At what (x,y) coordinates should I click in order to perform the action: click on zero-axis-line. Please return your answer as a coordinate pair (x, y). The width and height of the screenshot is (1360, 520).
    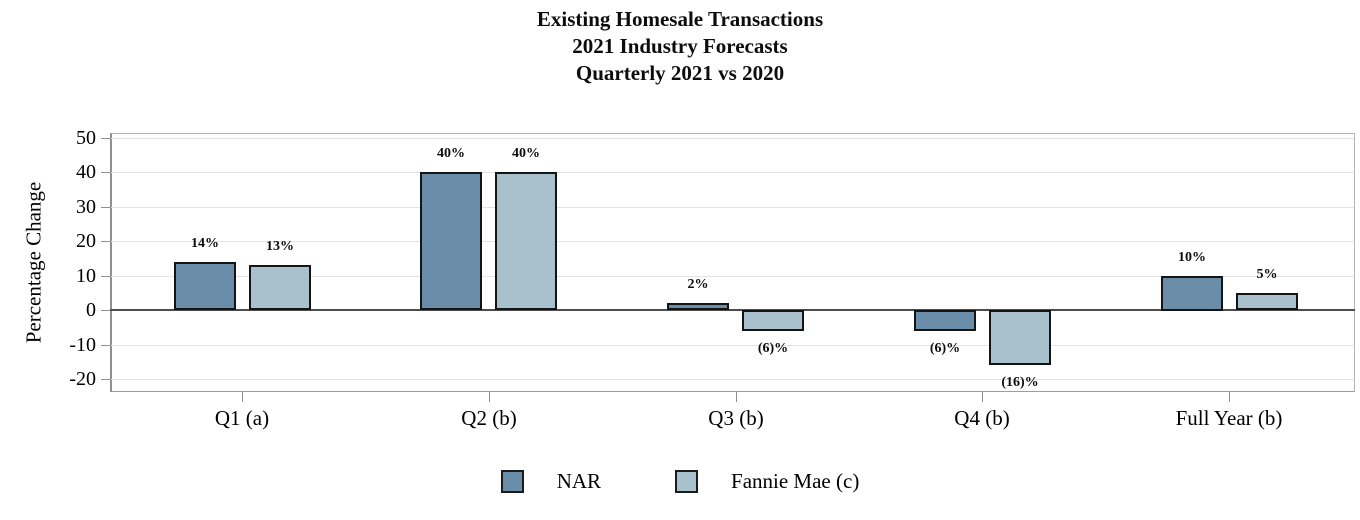
    Looking at the image, I should click on (732, 310).